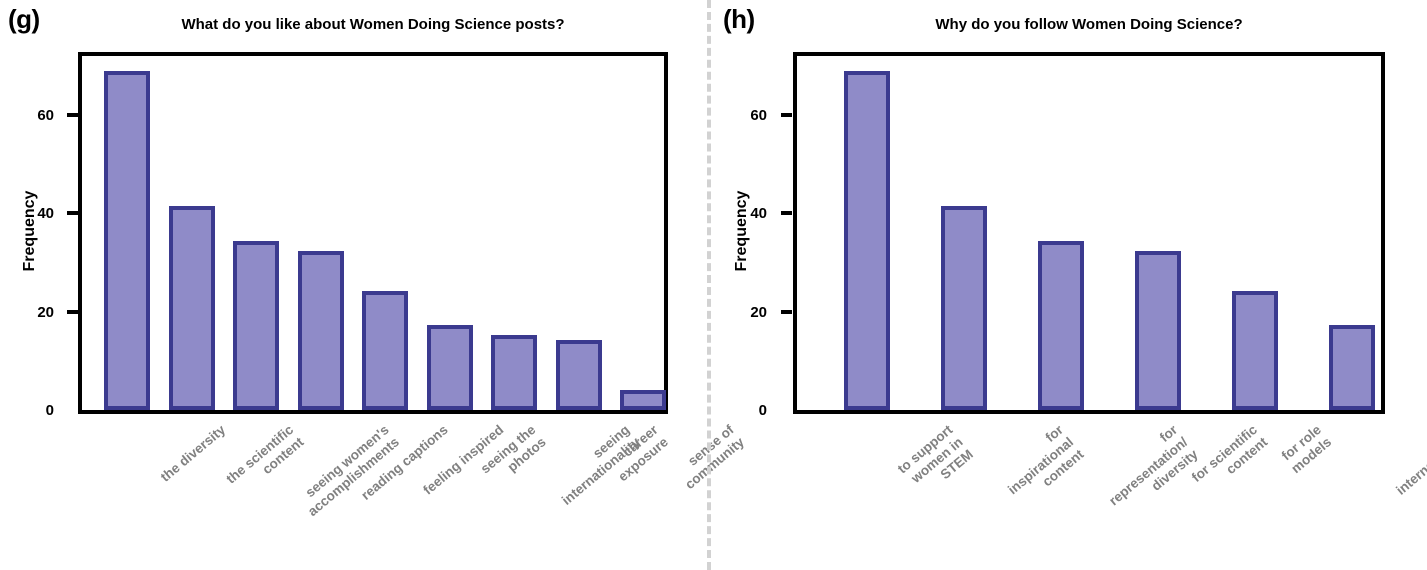 The width and height of the screenshot is (1427, 570). Describe the element at coordinates (935, 454) in the screenshot. I see `x-tick-label-h-0: to support women in STEM` at that location.